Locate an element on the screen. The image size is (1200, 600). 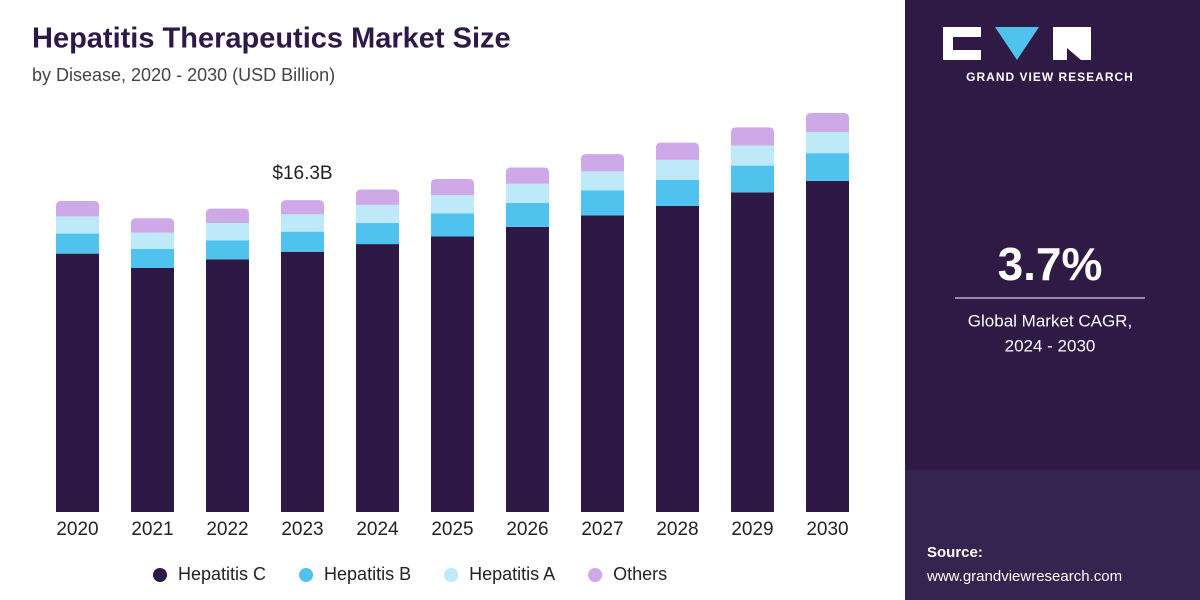
logo is located at coordinates (1017, 43).